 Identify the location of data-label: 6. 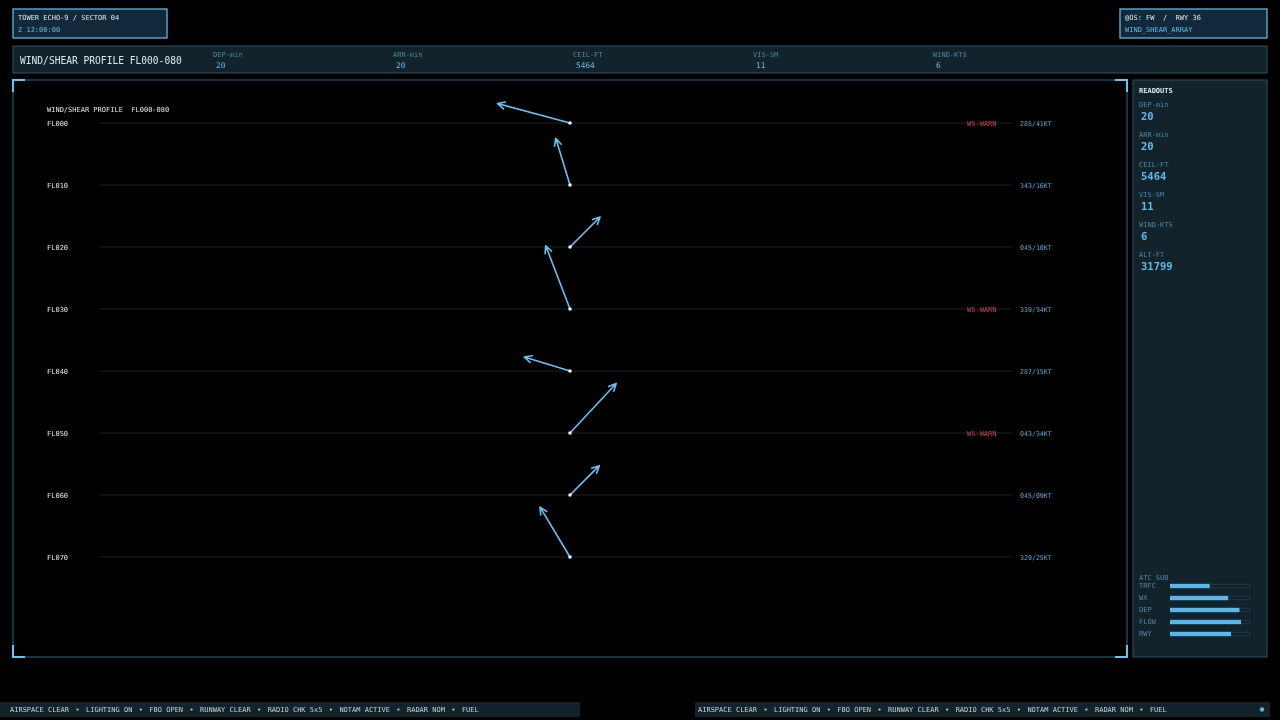
(1144, 236).